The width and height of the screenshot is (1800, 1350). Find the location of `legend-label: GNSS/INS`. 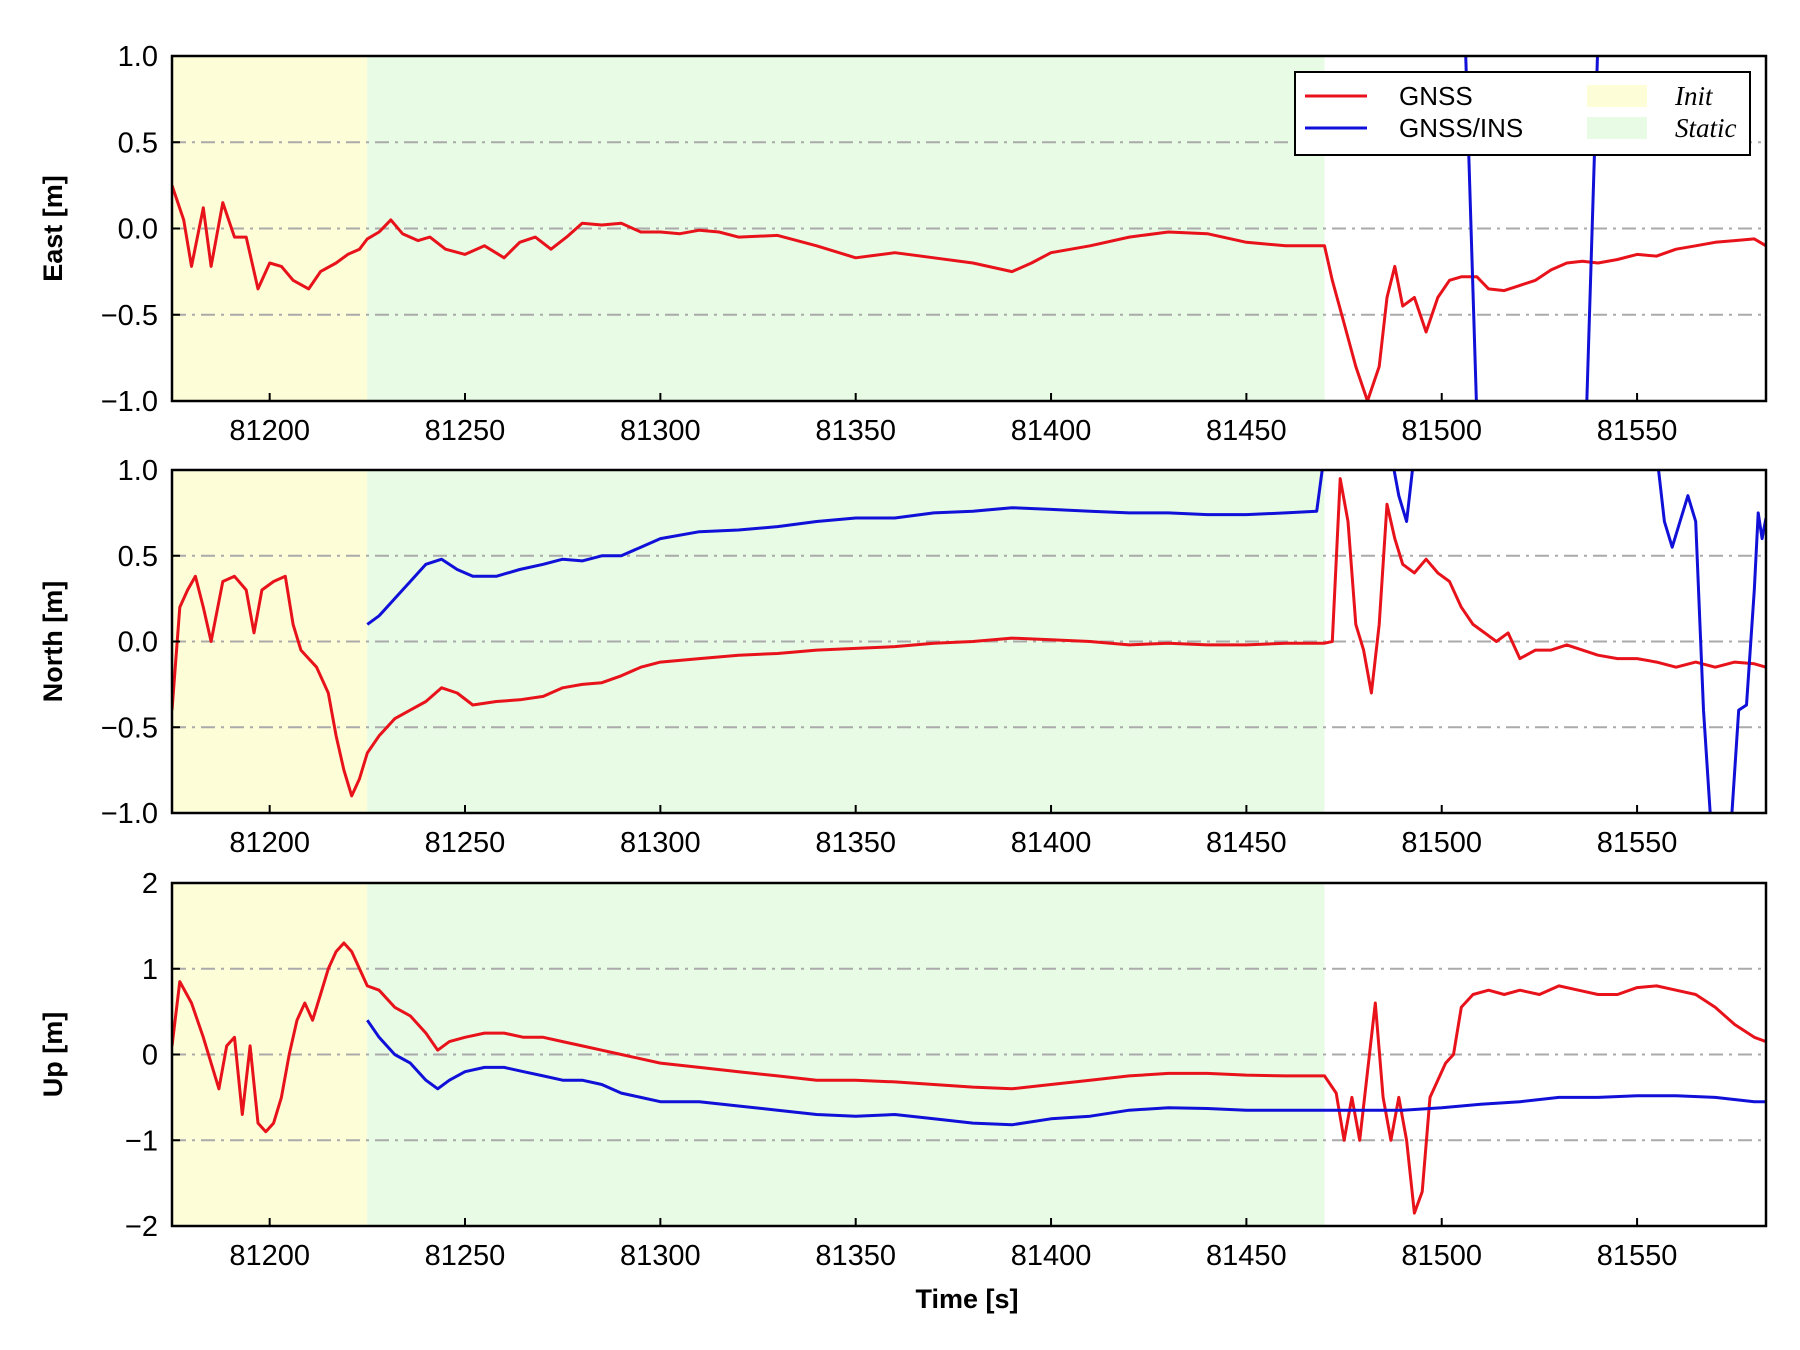

legend-label: GNSS/INS is located at coordinates (1461, 128).